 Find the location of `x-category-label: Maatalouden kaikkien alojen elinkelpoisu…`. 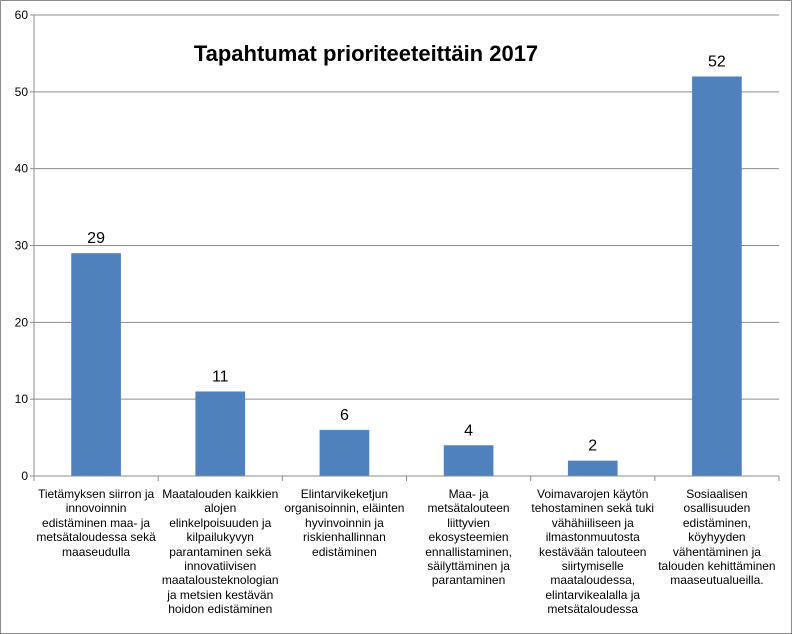

x-category-label: Maatalouden kaikkien alojen elinkelpoisu… is located at coordinates (220, 552).